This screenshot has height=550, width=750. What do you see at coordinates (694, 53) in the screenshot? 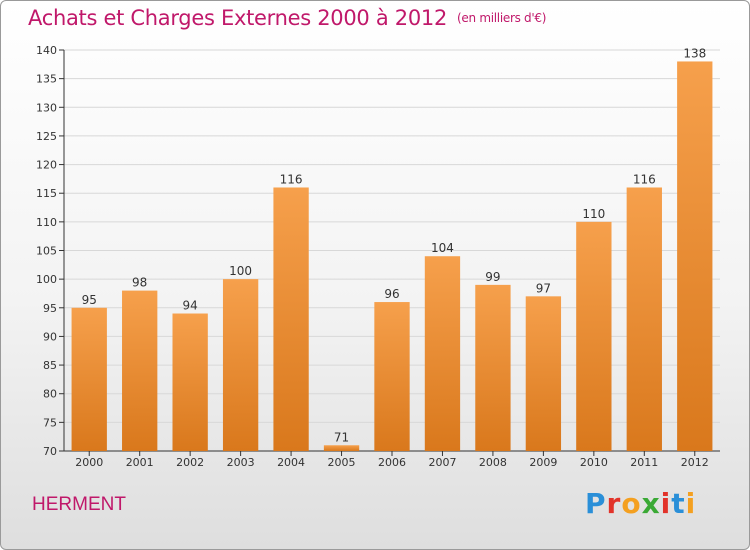
I see `data-label: 138` at bounding box center [694, 53].